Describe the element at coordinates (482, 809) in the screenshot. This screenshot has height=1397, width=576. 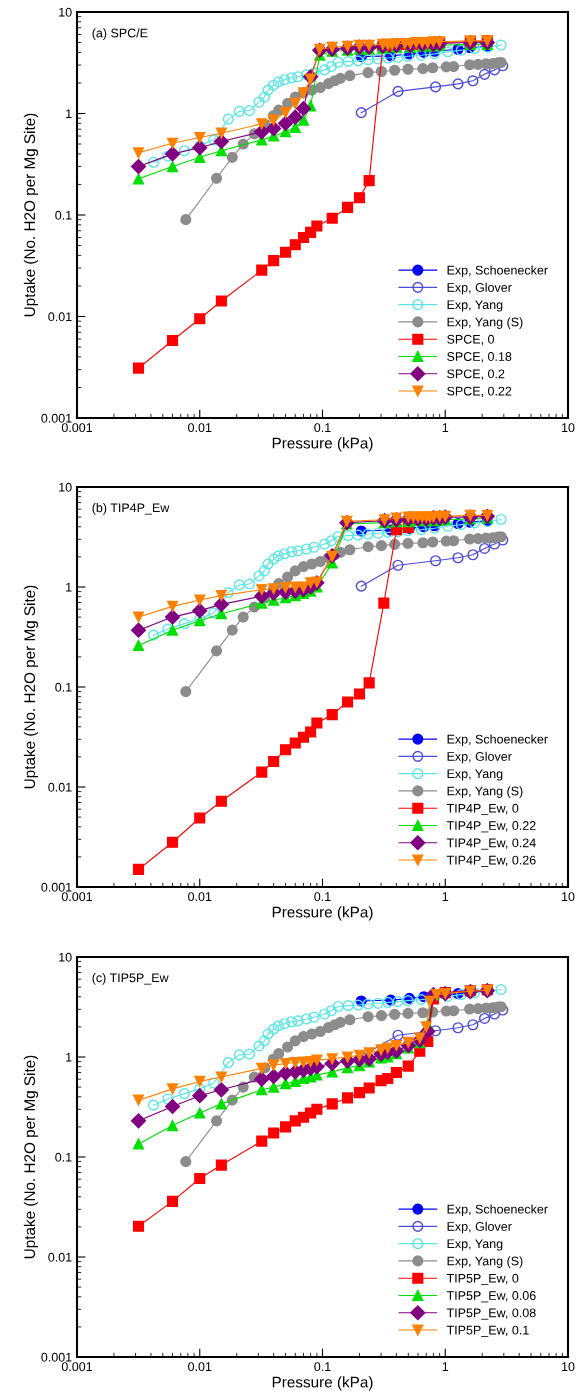
I see `legend-label: TIP4P_Ew, 0` at that location.